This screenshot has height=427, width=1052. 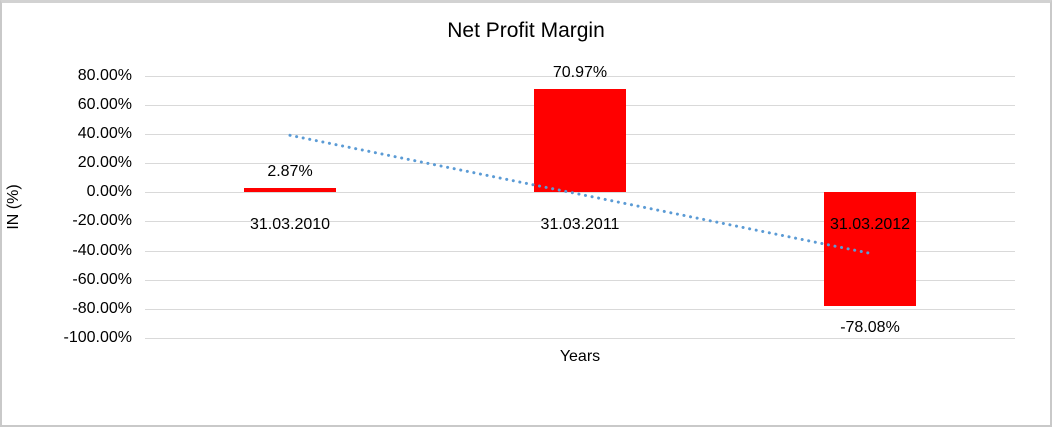 I want to click on y-tick-label: 80.00%, so click(x=104, y=75).